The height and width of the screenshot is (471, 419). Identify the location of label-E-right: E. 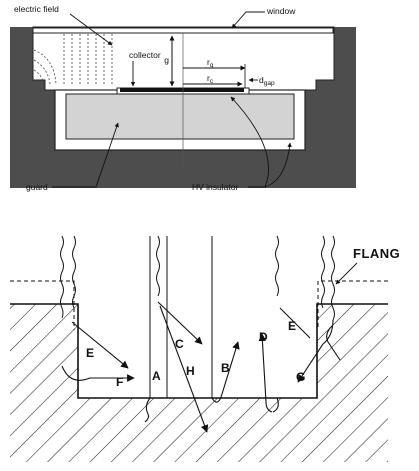
(292, 326).